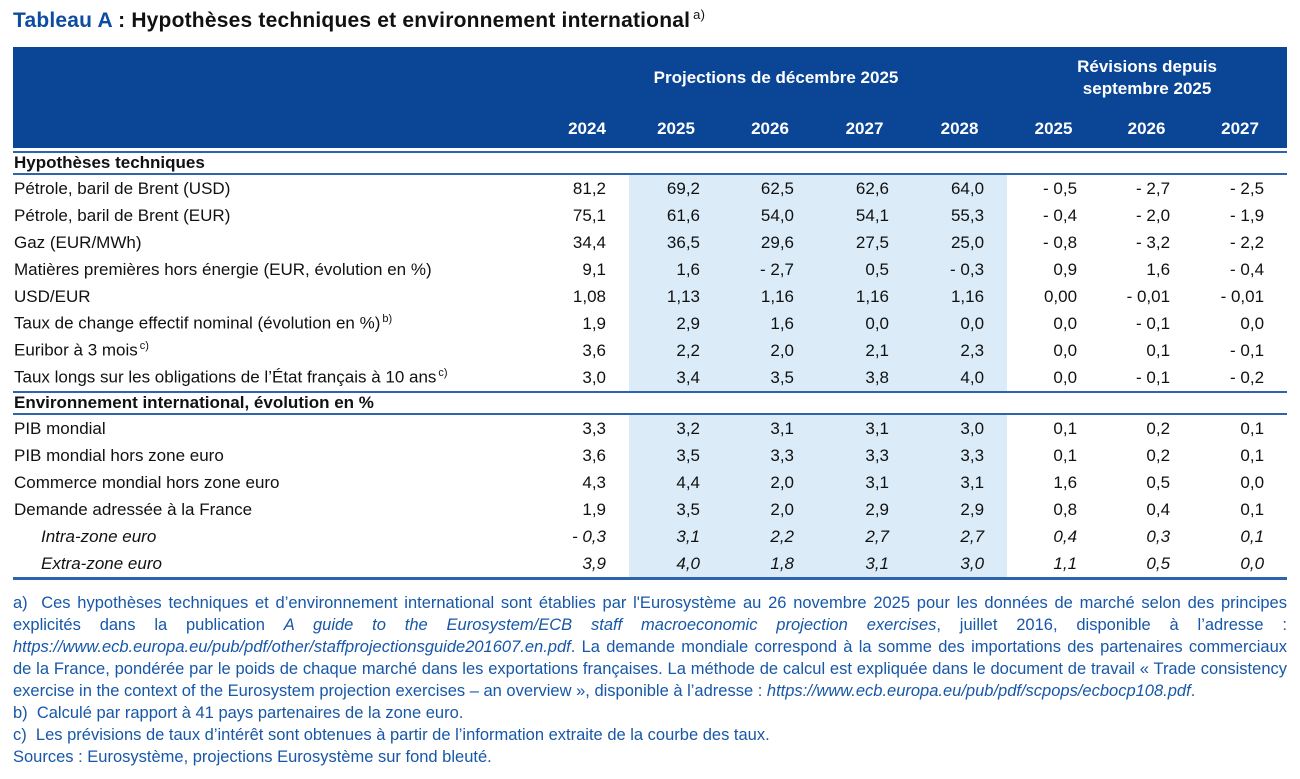 The image size is (1300, 779). I want to click on table-title-label: Tableau A, so click(63, 20).